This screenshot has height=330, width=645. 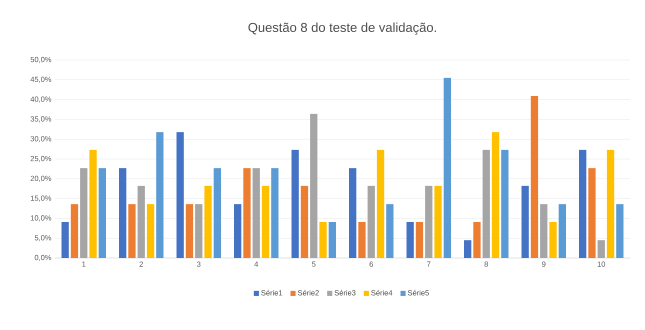 What do you see at coordinates (342, 28) in the screenshot?
I see `chart-title: Questão 8 do teste de validação.` at bounding box center [342, 28].